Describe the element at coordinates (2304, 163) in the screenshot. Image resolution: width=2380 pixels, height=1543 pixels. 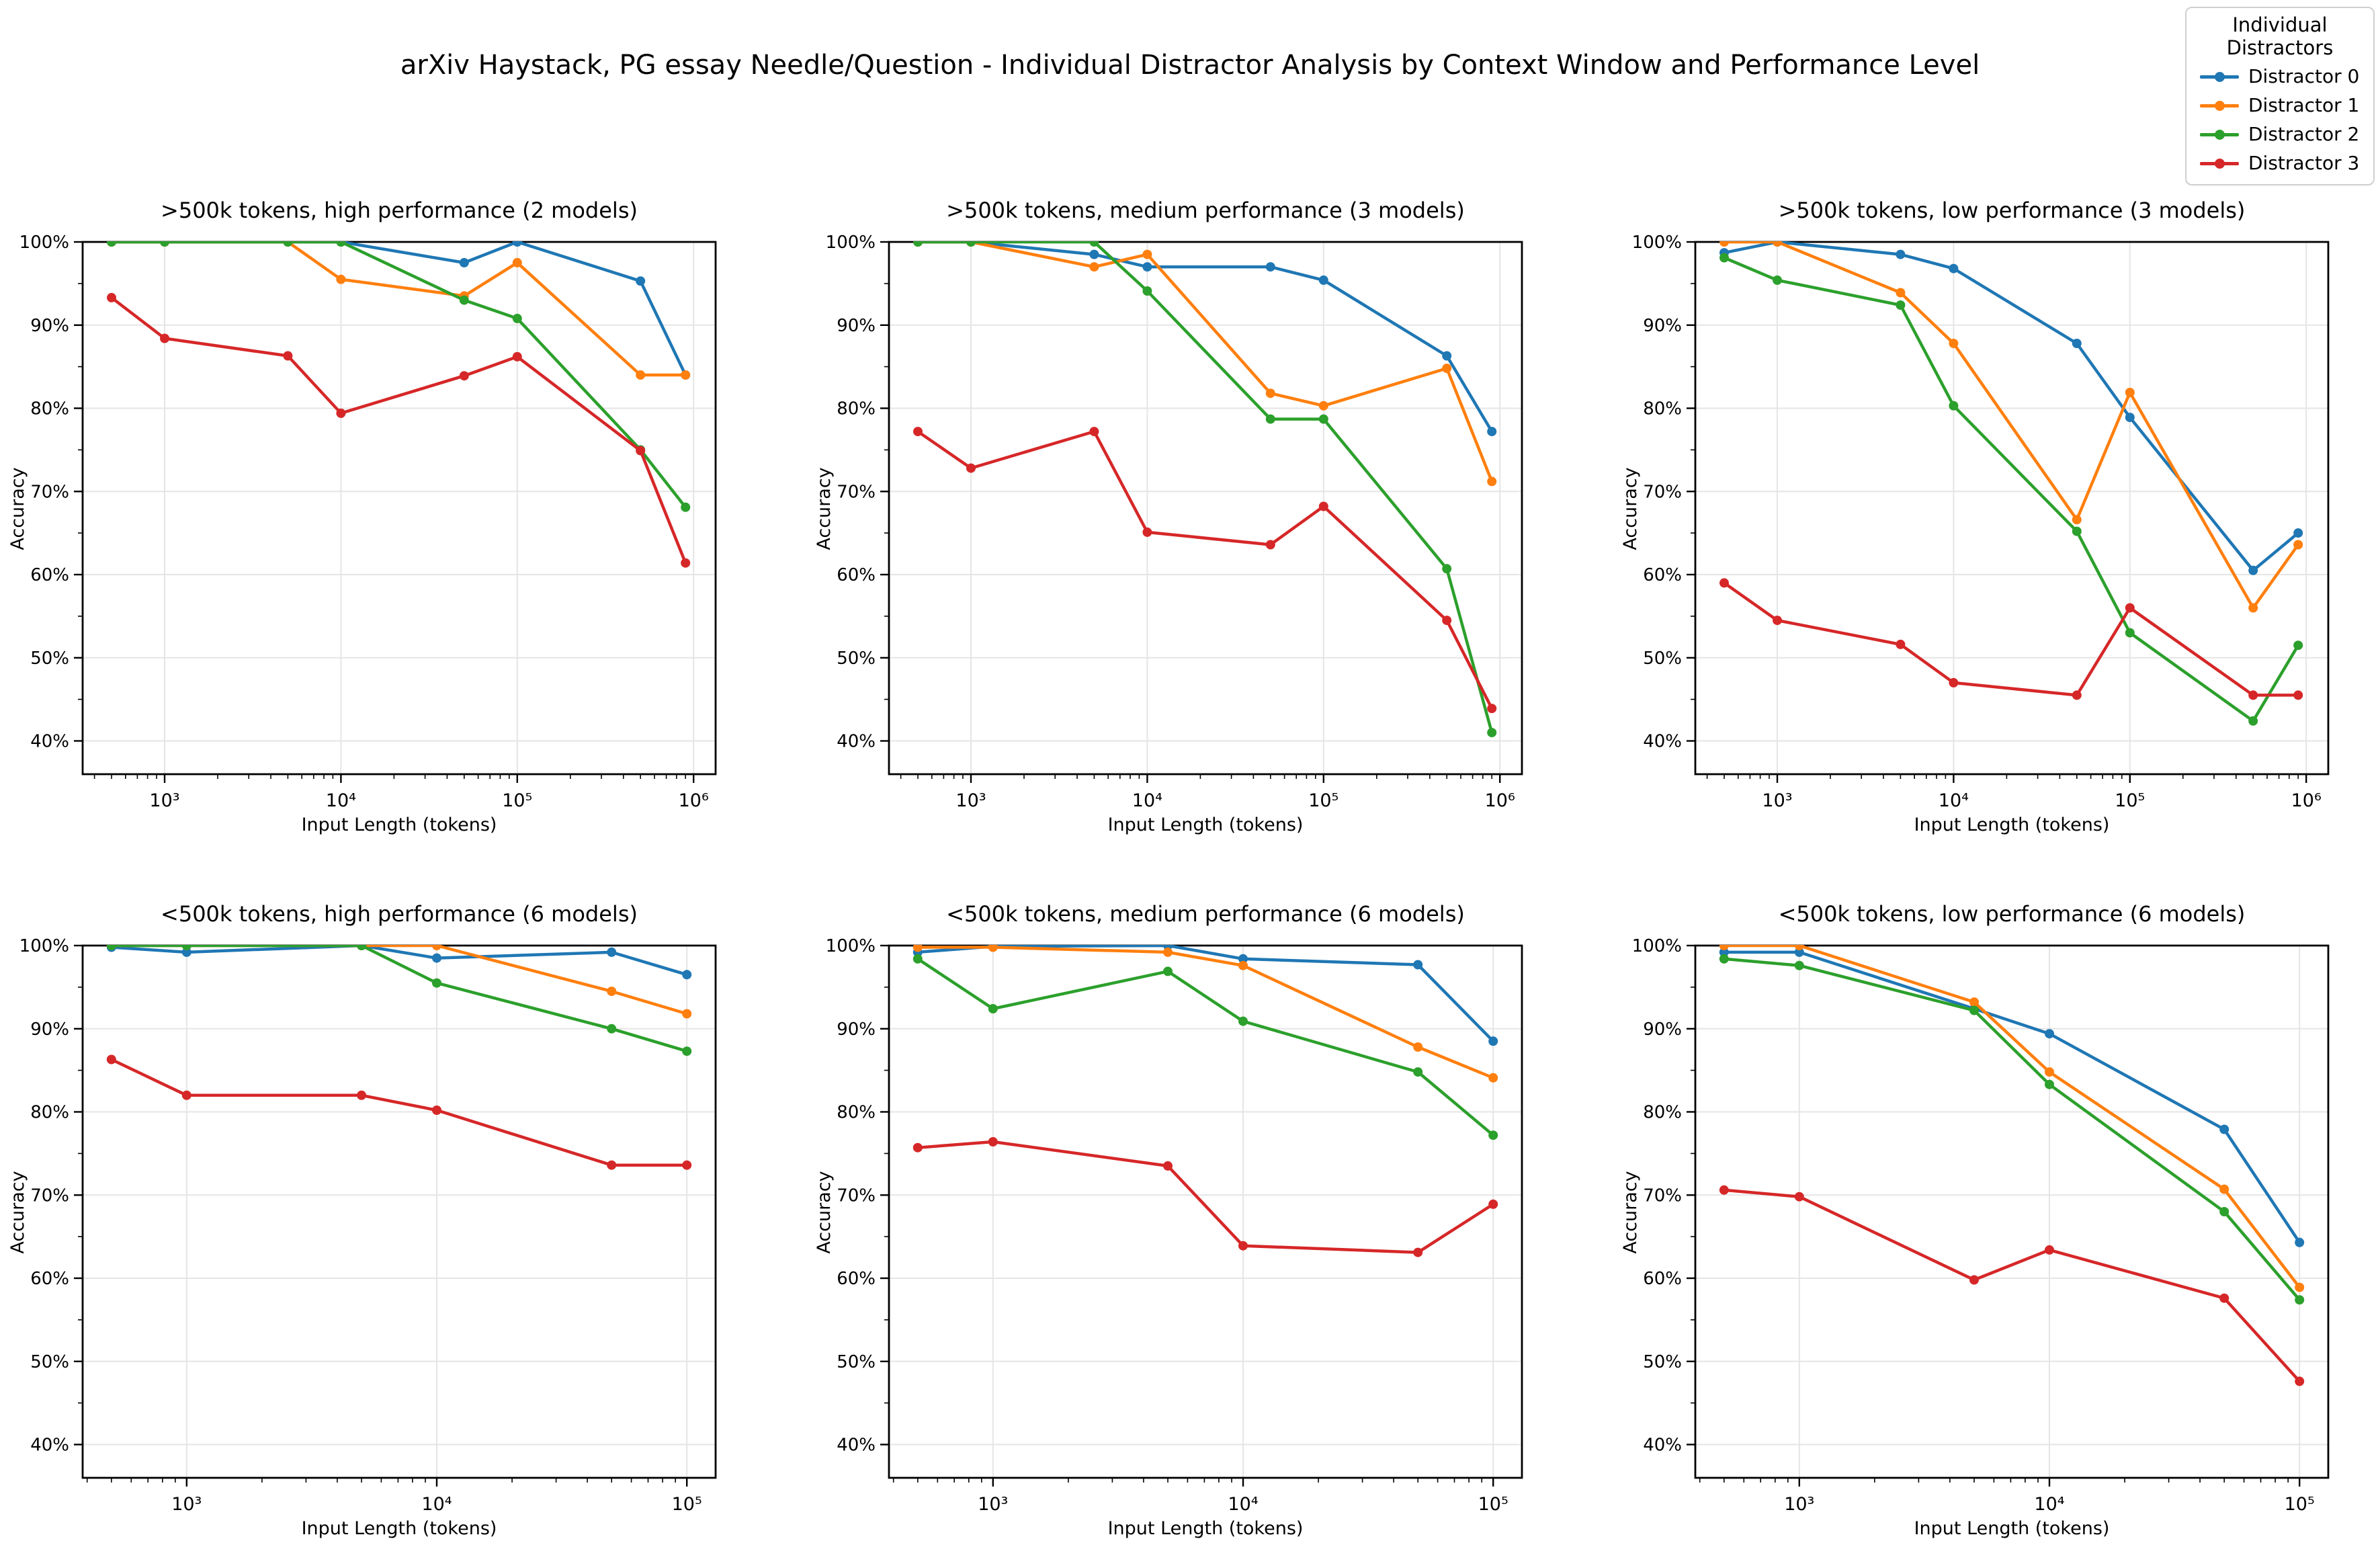
I see `legend-label: Distractor 3` at that location.